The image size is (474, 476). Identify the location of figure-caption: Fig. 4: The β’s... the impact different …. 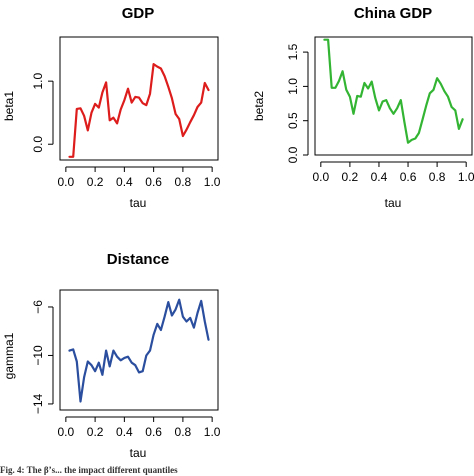
(89, 470).